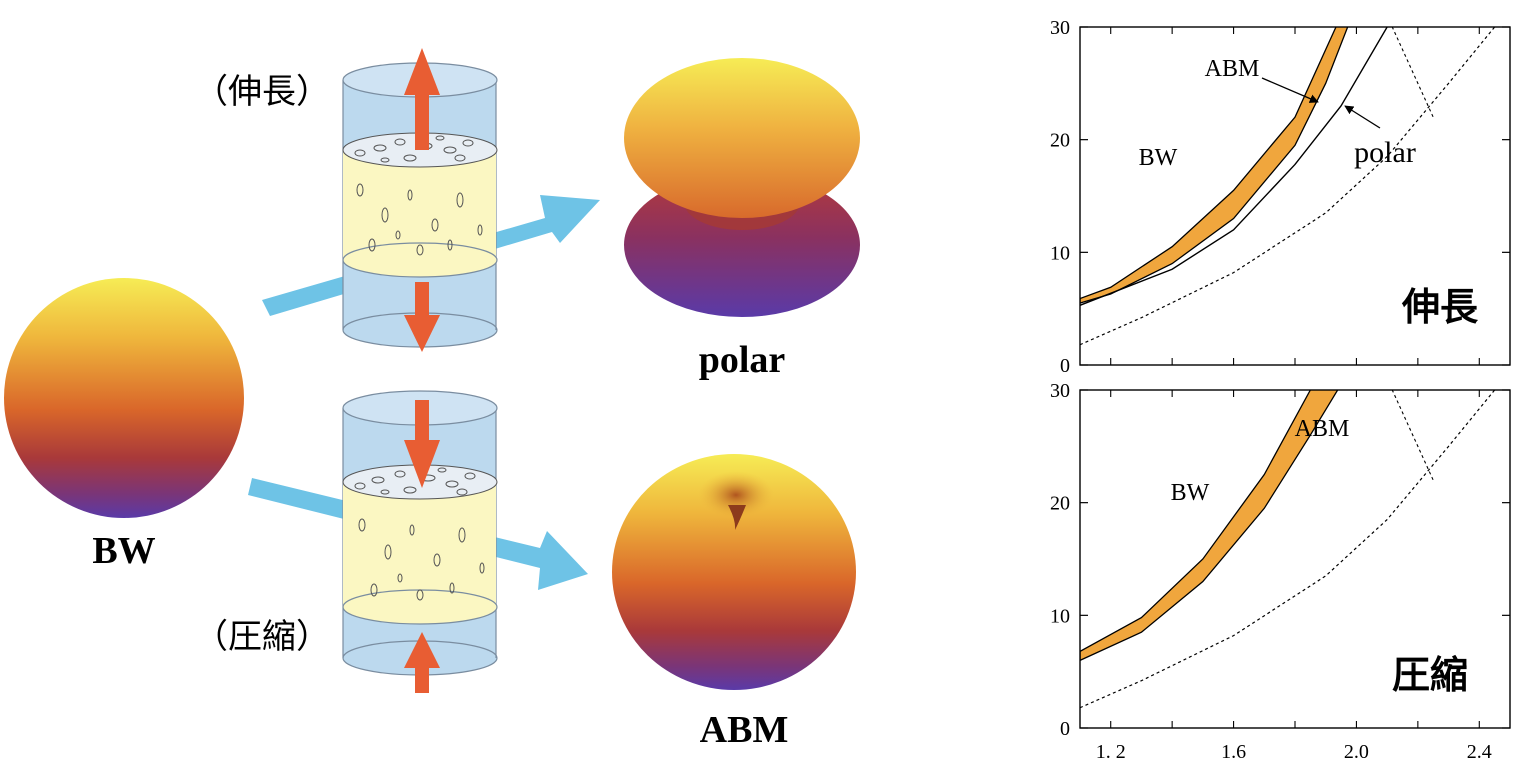  What do you see at coordinates (124, 398) in the screenshot?
I see `bw-sphere` at bounding box center [124, 398].